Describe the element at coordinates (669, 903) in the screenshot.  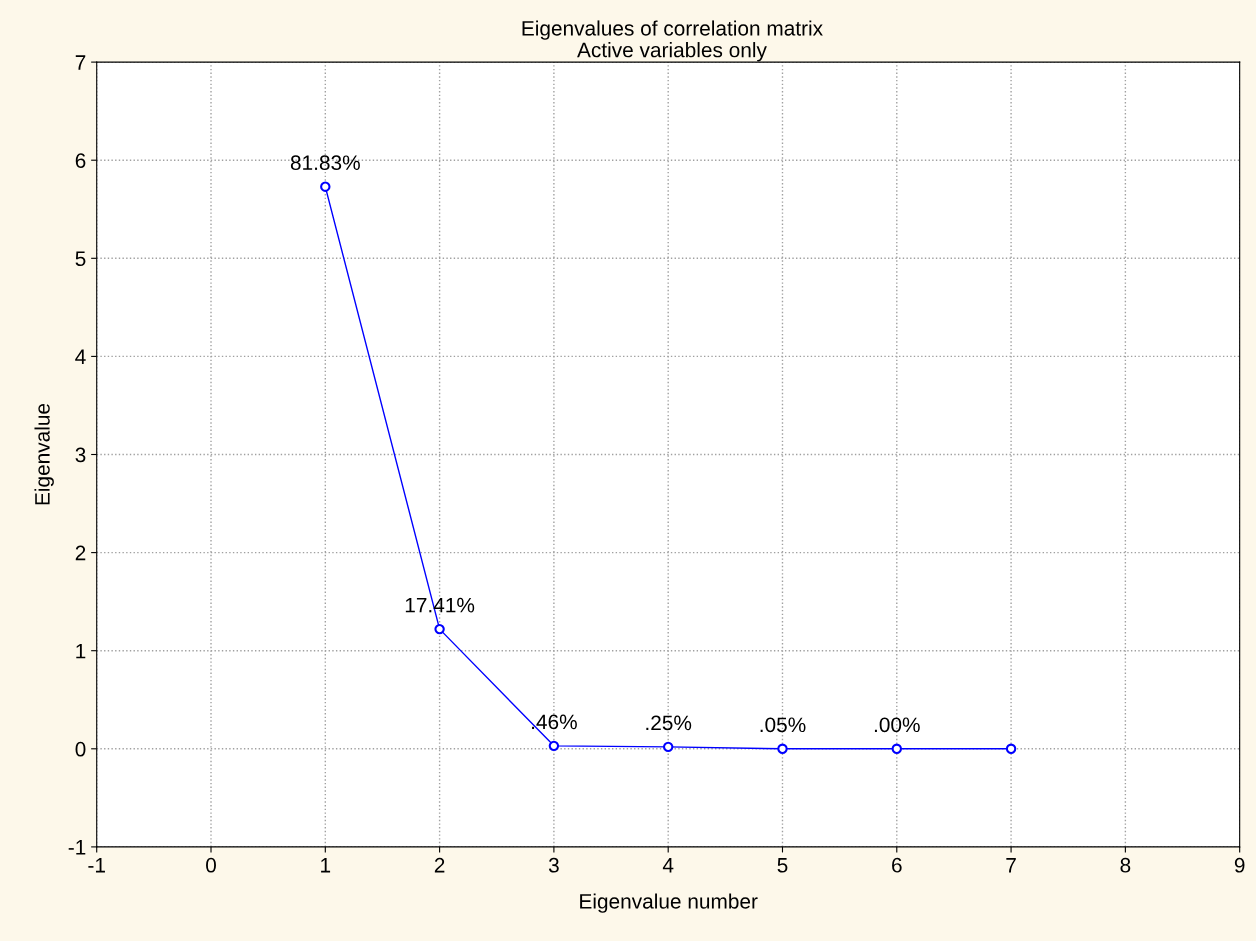
I see `x-axis-title: Eigenvalue number` at that location.